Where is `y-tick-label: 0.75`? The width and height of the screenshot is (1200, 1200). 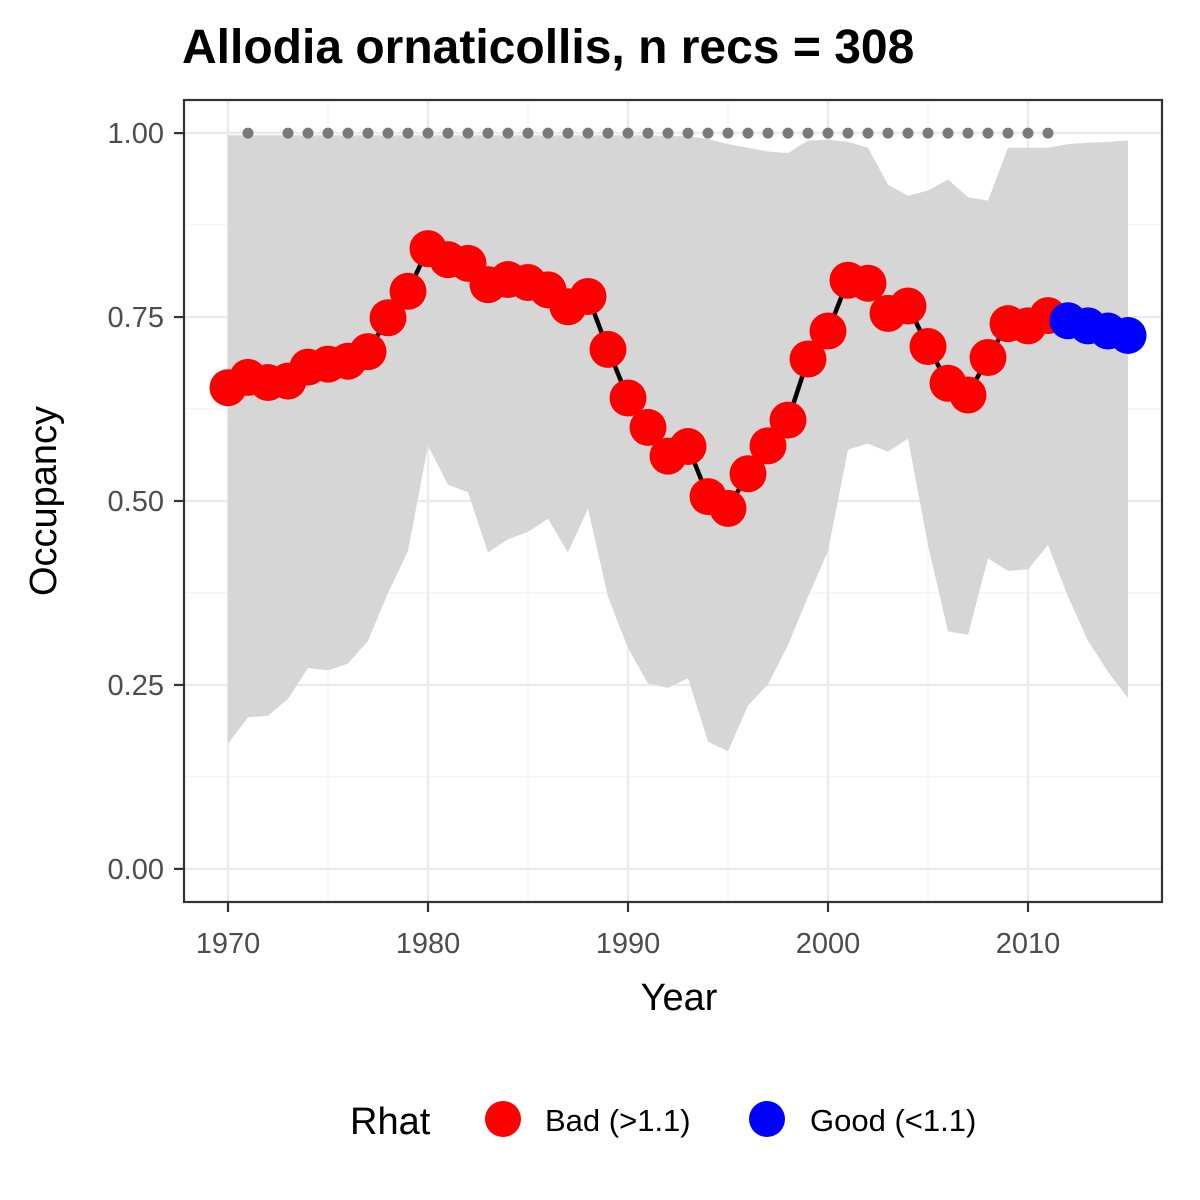
y-tick-label: 0.75 is located at coordinates (136, 318).